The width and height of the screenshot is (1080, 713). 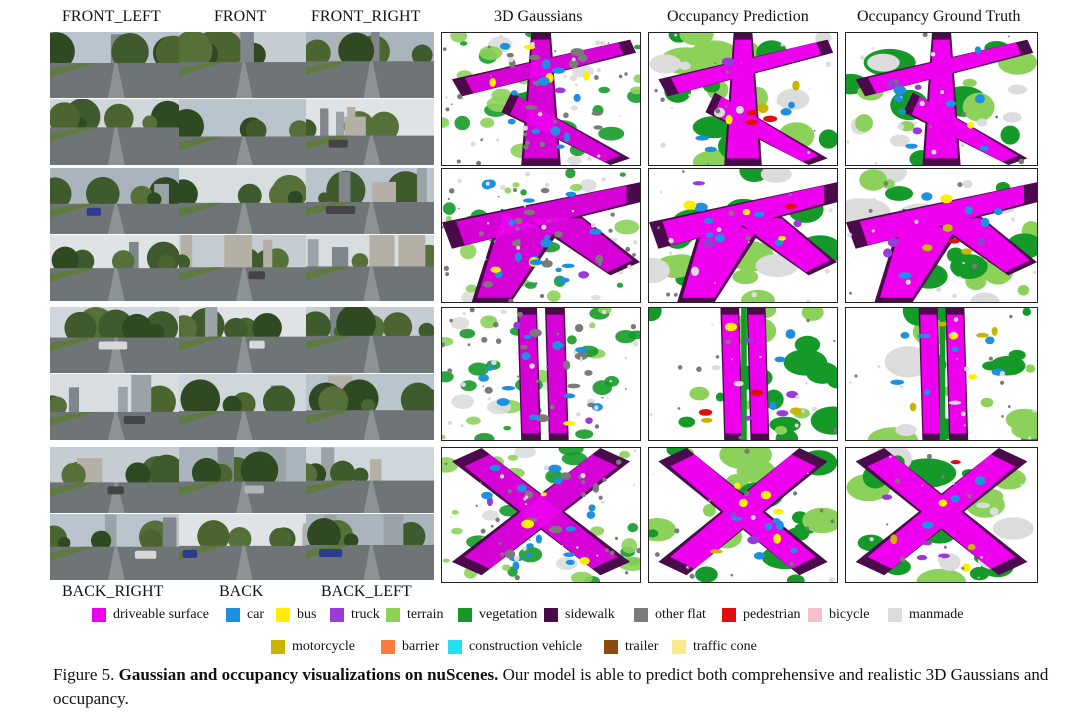 I want to click on legend-item: motorcycle, so click(x=313, y=647).